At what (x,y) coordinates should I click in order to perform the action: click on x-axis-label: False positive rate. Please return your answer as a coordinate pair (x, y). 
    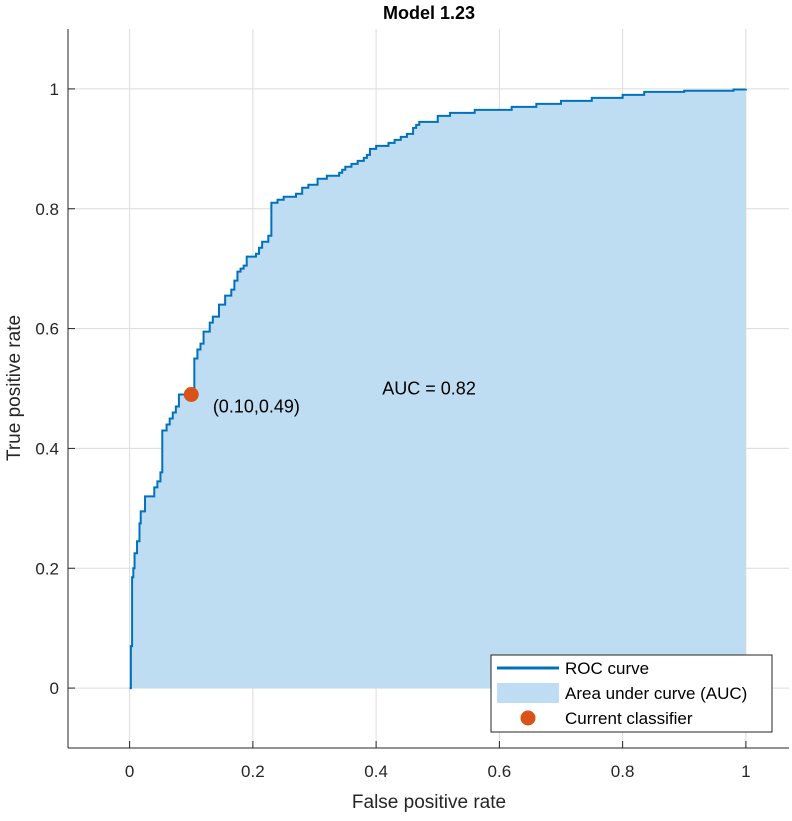
    Looking at the image, I should click on (429, 802).